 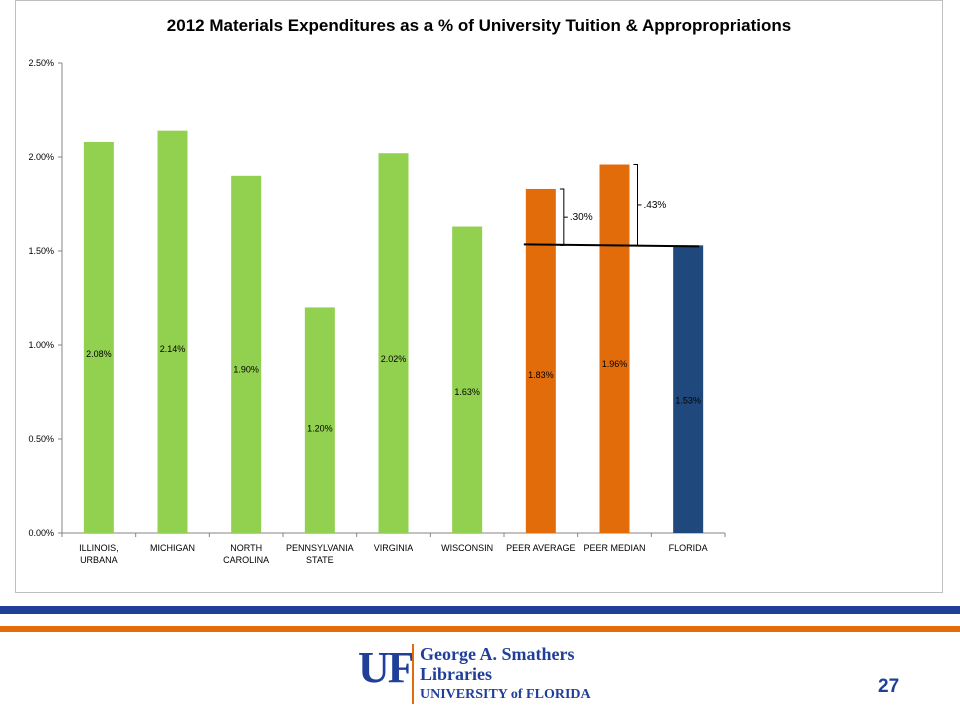 I want to click on data-label: 1.96%, so click(x=615, y=364).